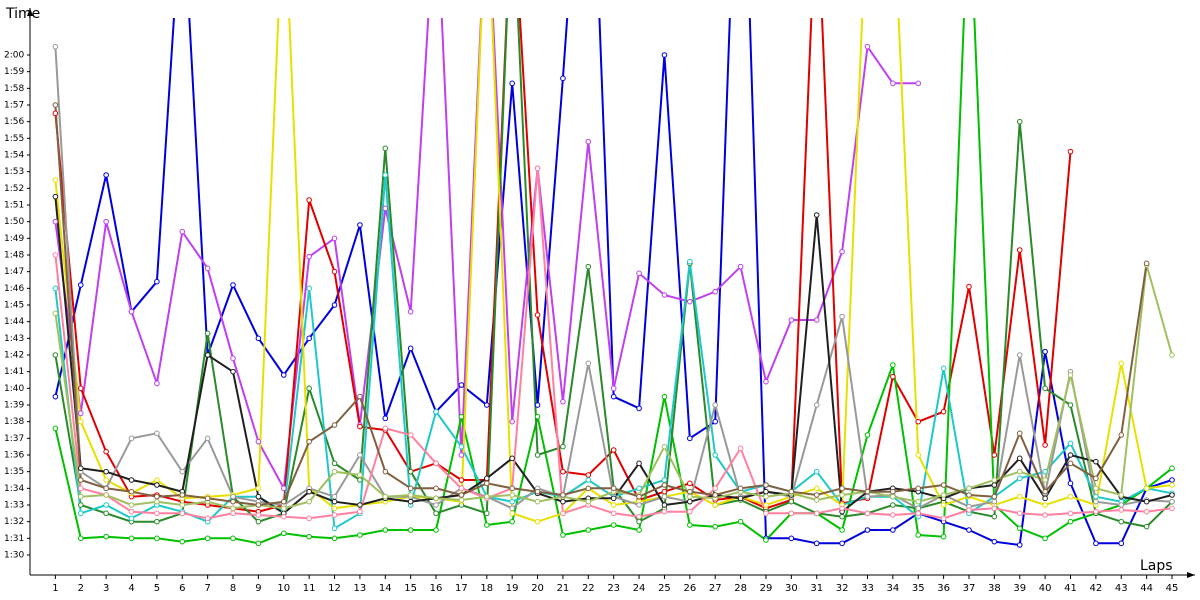 The image size is (1200, 600). I want to click on y-tick-label: 1:45, so click(14, 306).